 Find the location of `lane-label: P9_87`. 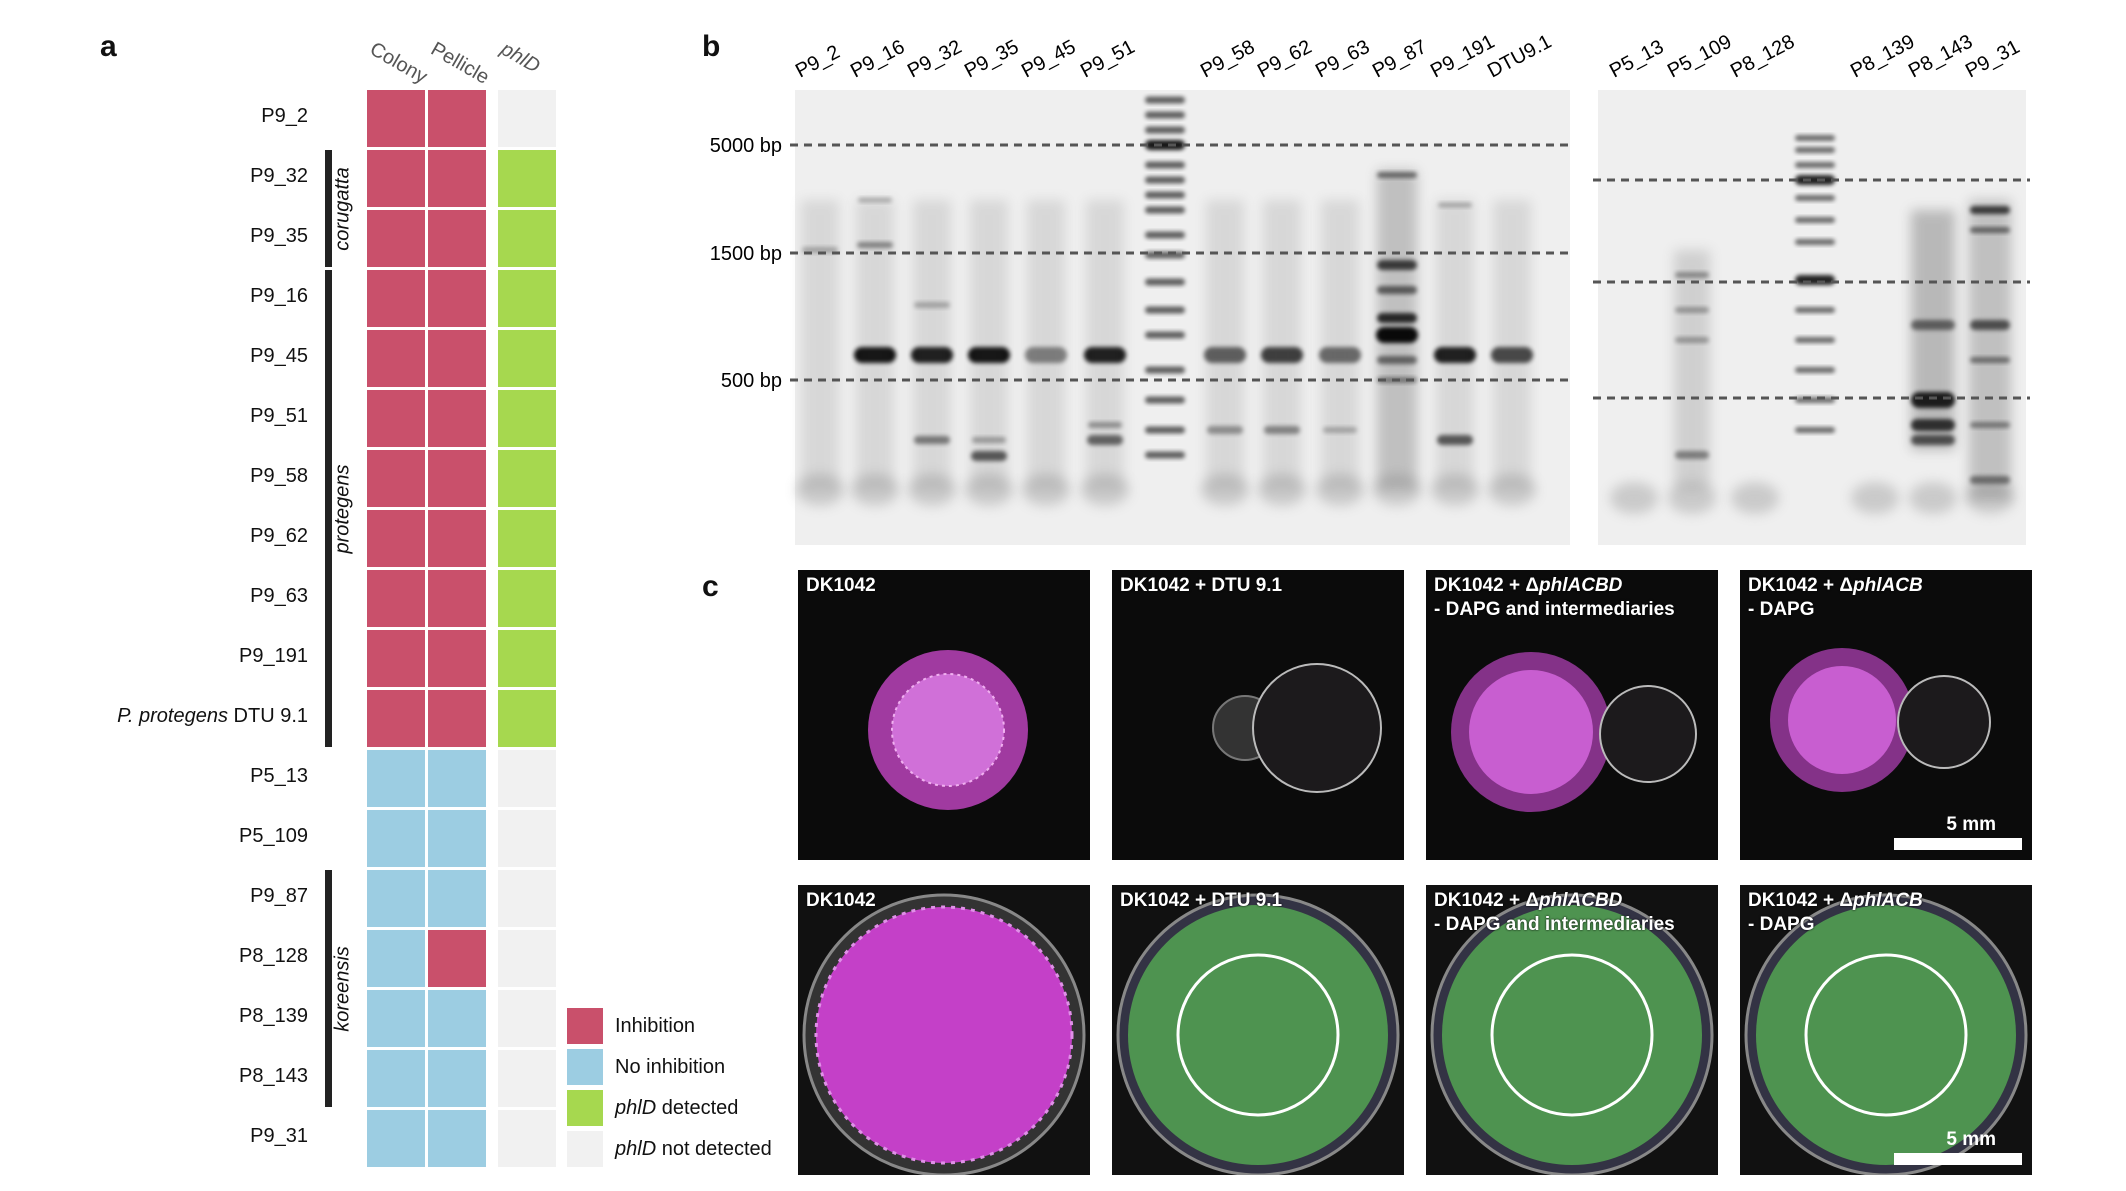

lane-label: P9_87 is located at coordinates (1399, 59).